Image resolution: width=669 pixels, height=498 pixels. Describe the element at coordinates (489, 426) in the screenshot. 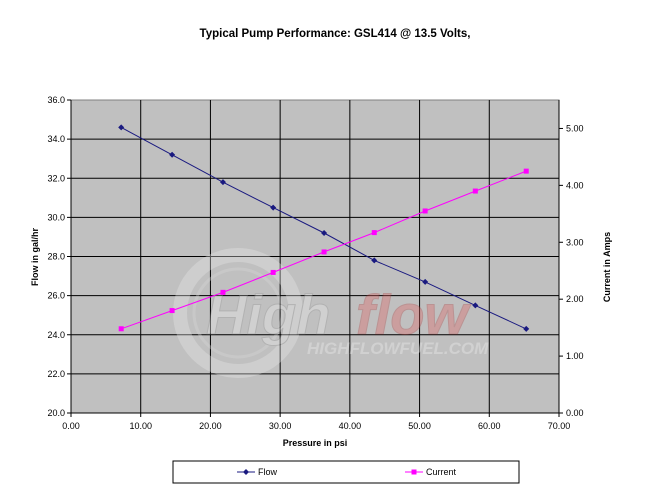

I see `x-tick-label: 60.00` at that location.